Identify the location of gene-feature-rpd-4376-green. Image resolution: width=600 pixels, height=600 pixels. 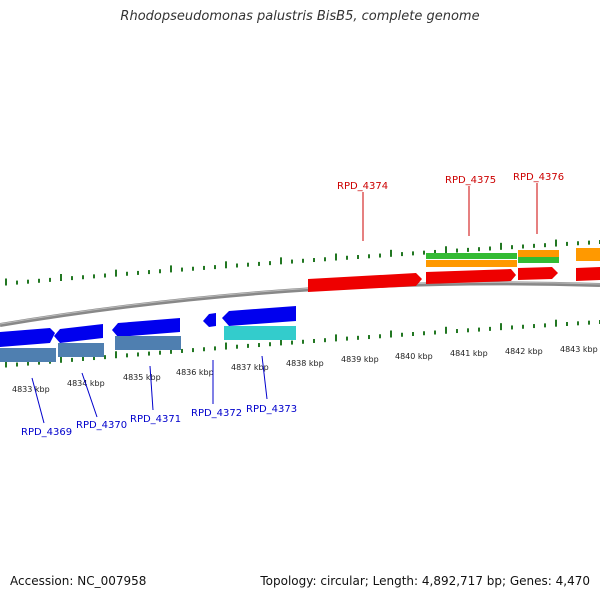
(538, 260).